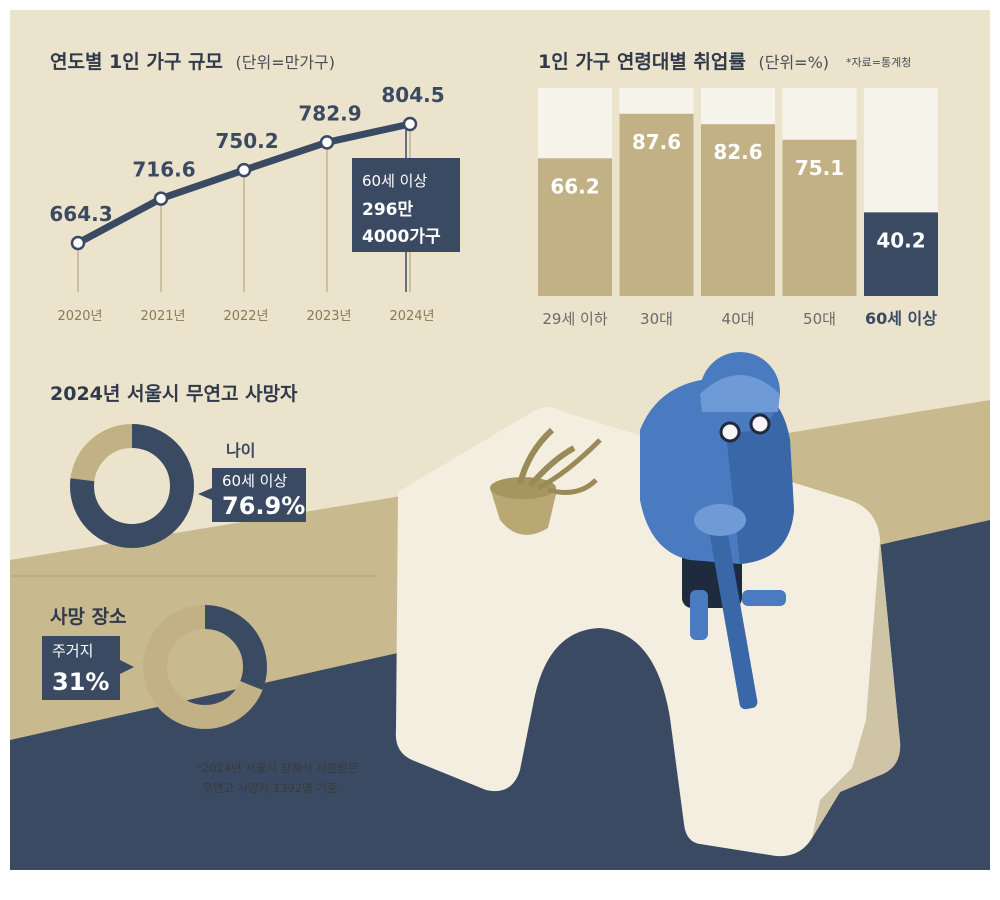 The image size is (1000, 900). I want to click on donut-age-label: 나이, so click(240, 450).